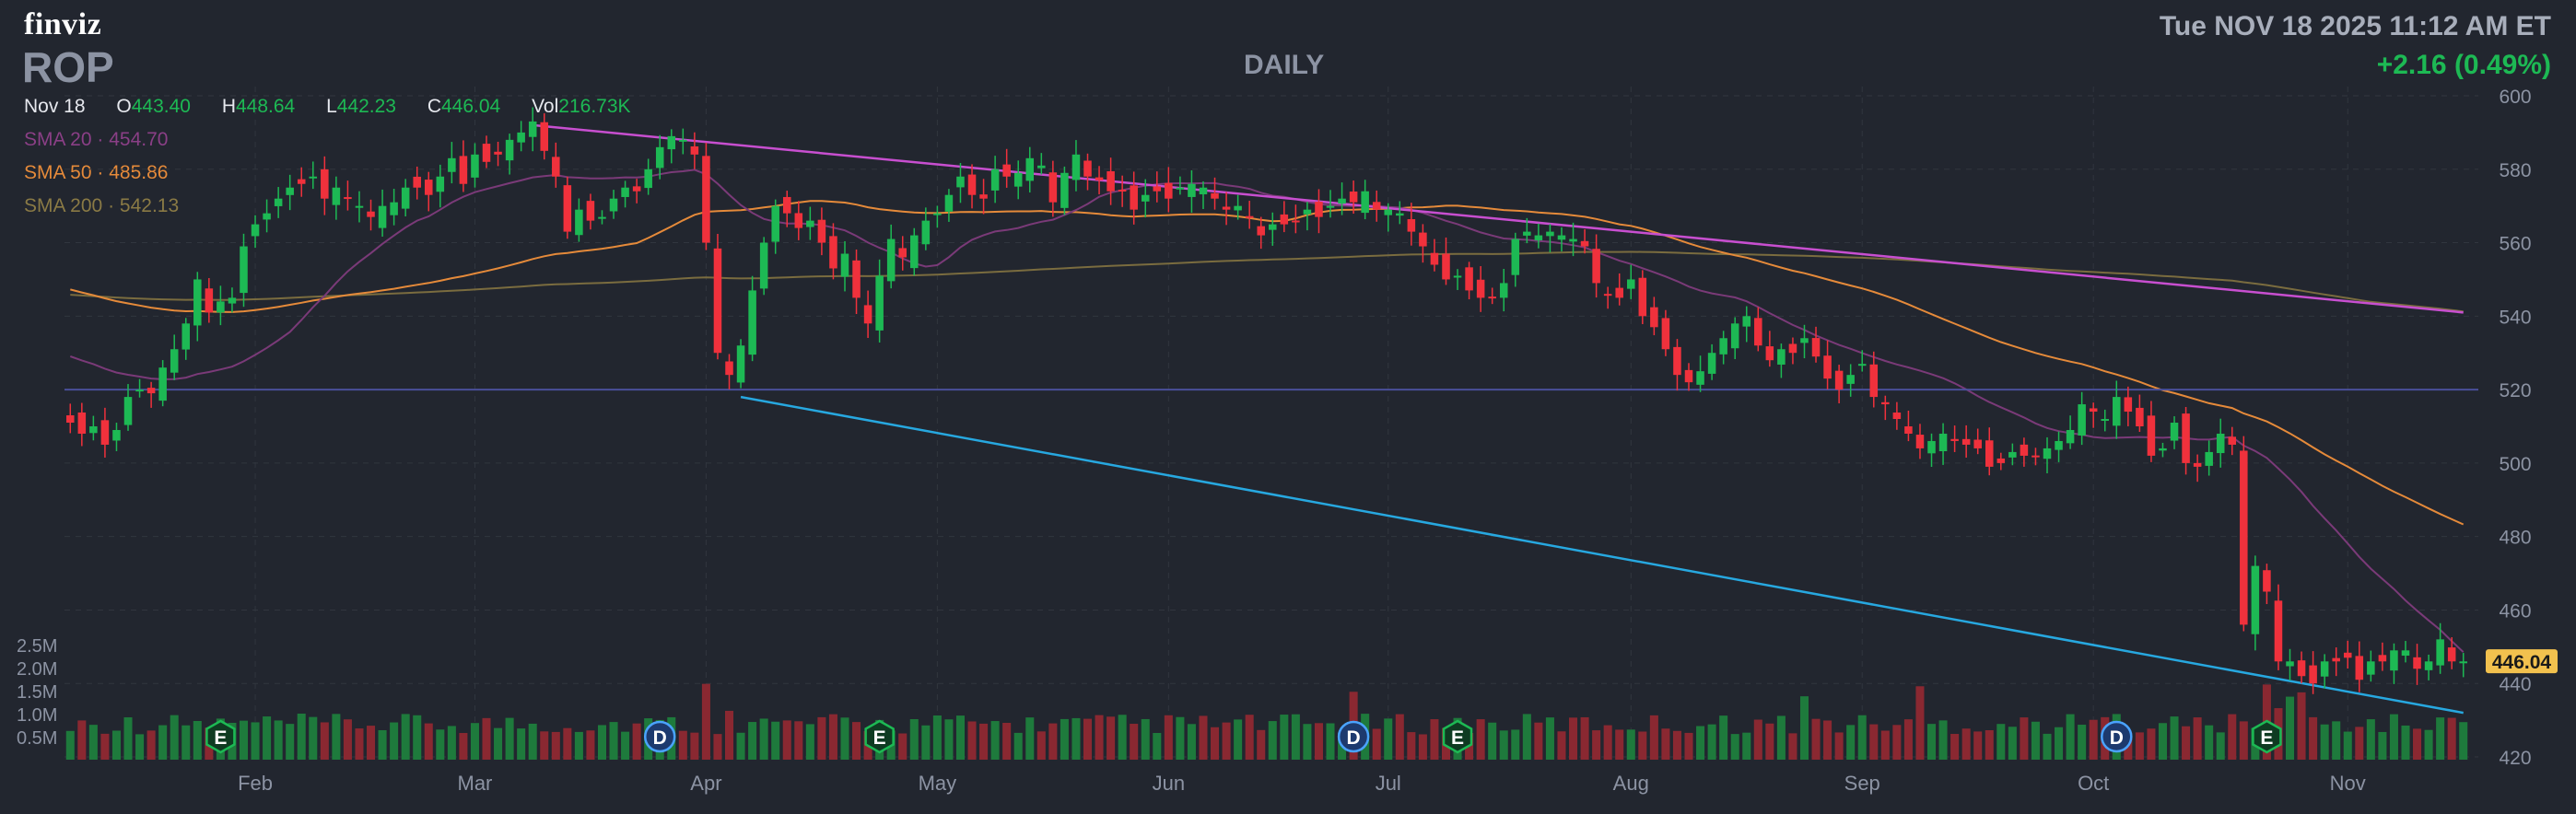  Describe the element at coordinates (63, 24) in the screenshot. I see `finviz-logo: finviz` at that location.